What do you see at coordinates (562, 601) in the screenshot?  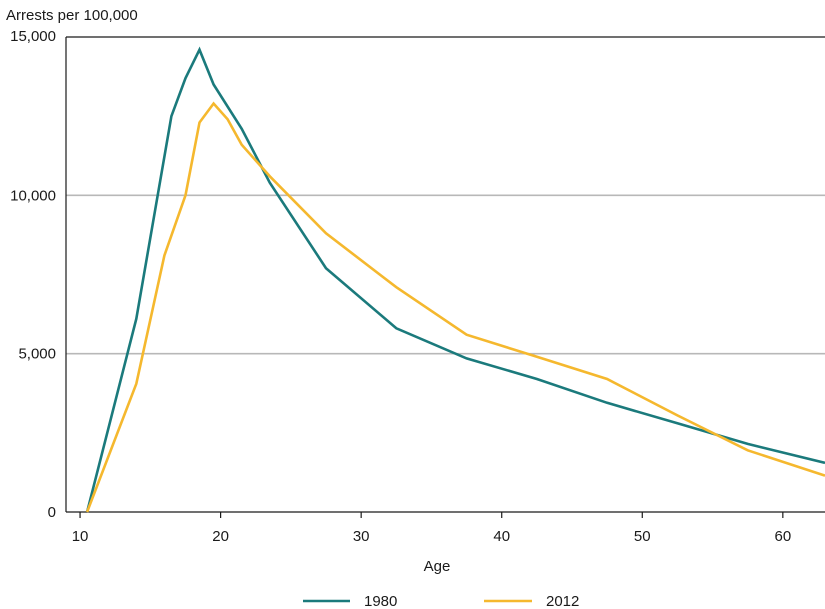 I see `legend-label-2012: 2012` at bounding box center [562, 601].